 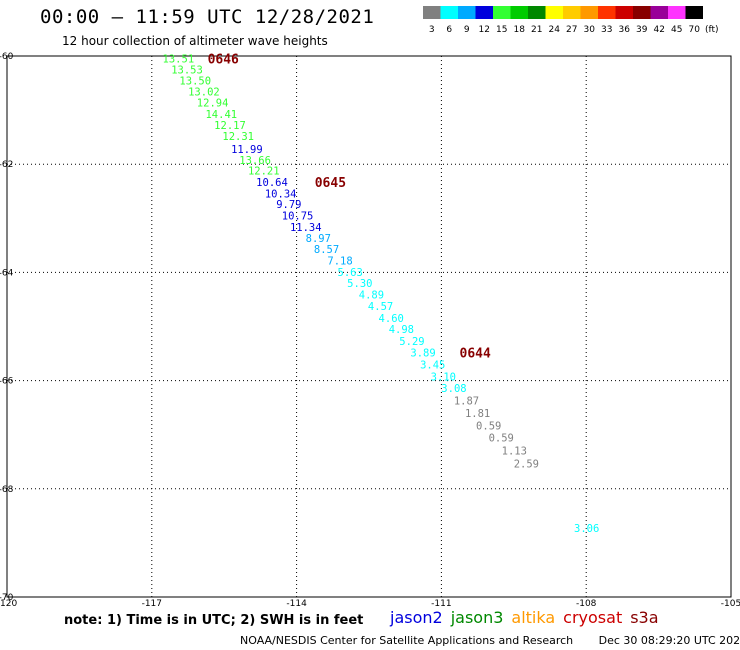 I want to click on wave-height-label: 4.98, so click(x=401, y=330).